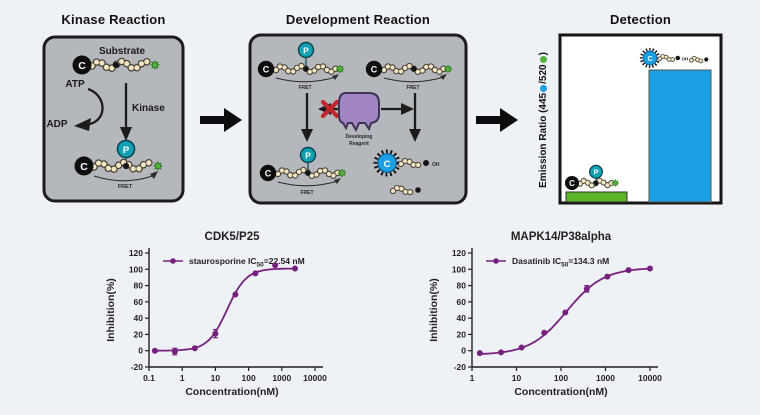 The height and width of the screenshot is (415, 760). Describe the element at coordinates (233, 237) in the screenshot. I see `chart-title: CDK5/P25` at that location.